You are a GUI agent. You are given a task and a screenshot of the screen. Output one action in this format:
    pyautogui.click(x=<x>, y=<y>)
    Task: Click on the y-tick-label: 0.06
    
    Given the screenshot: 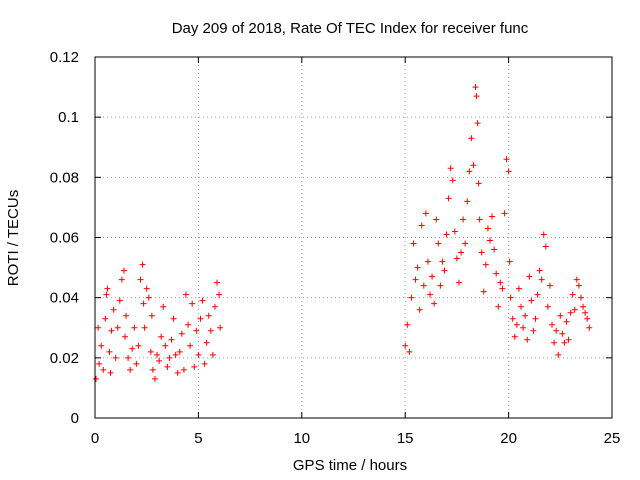 What is the action you would take?
    pyautogui.click(x=64, y=238)
    